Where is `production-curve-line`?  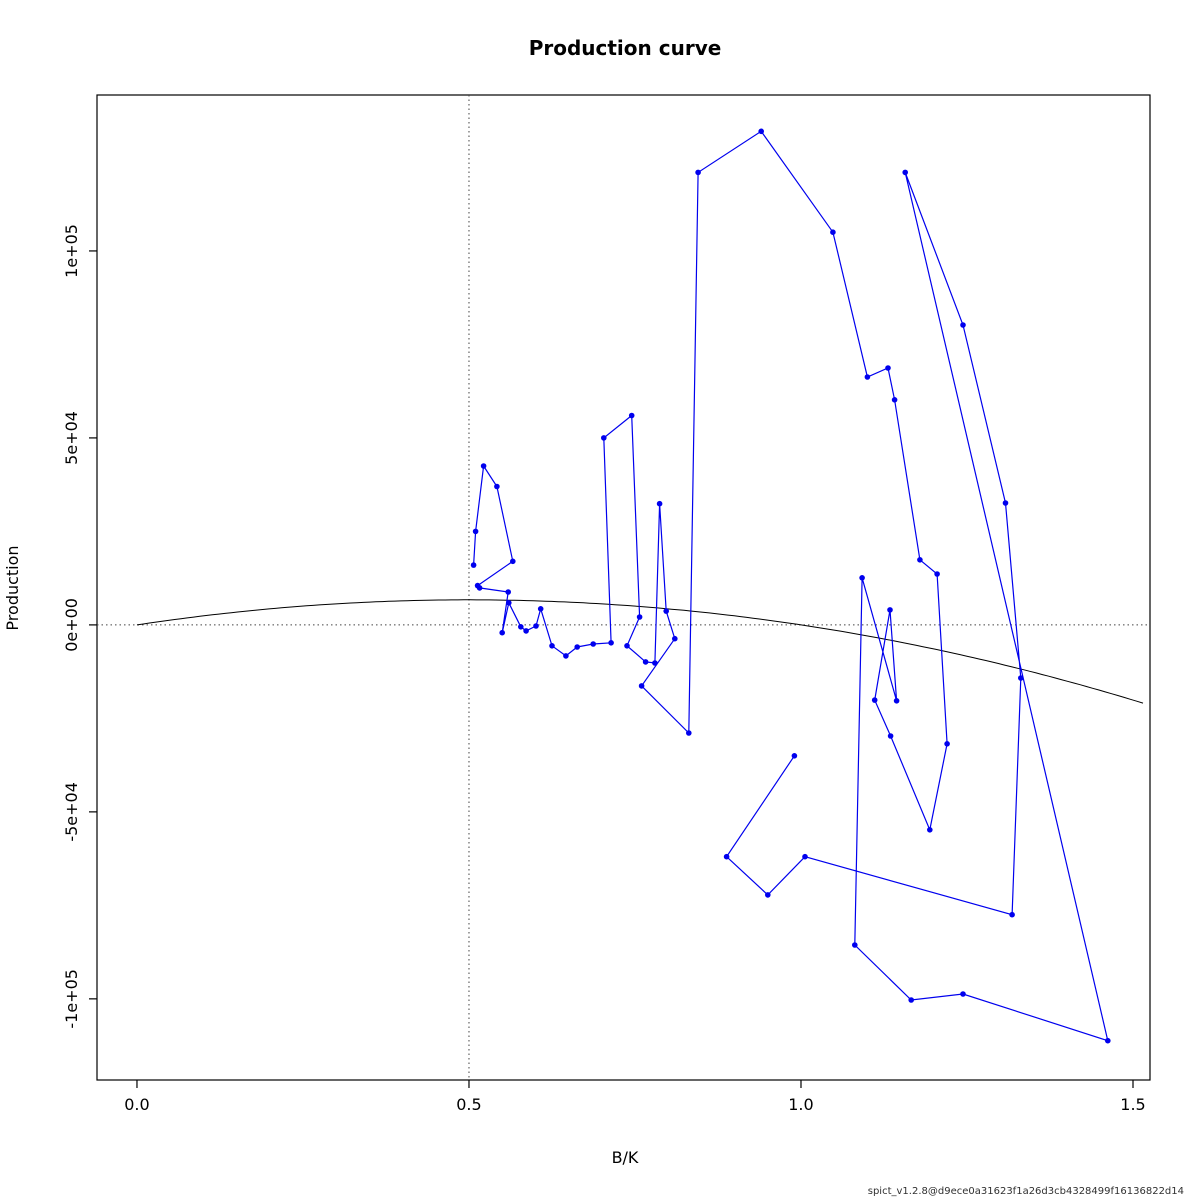 production-curve-line is located at coordinates (640, 651).